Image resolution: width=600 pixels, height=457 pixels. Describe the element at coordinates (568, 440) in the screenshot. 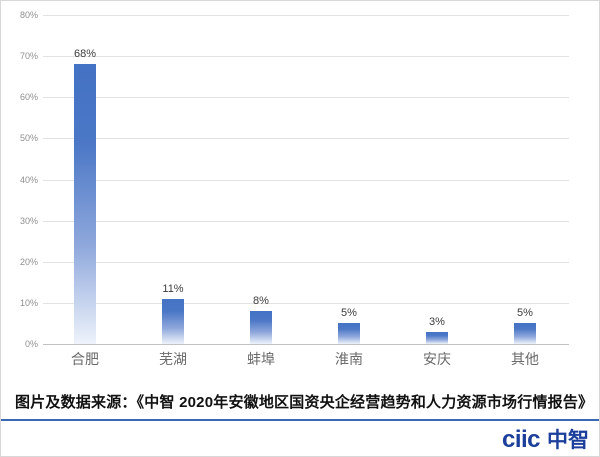

I see `ciic-logo-chinese: 中智` at that location.